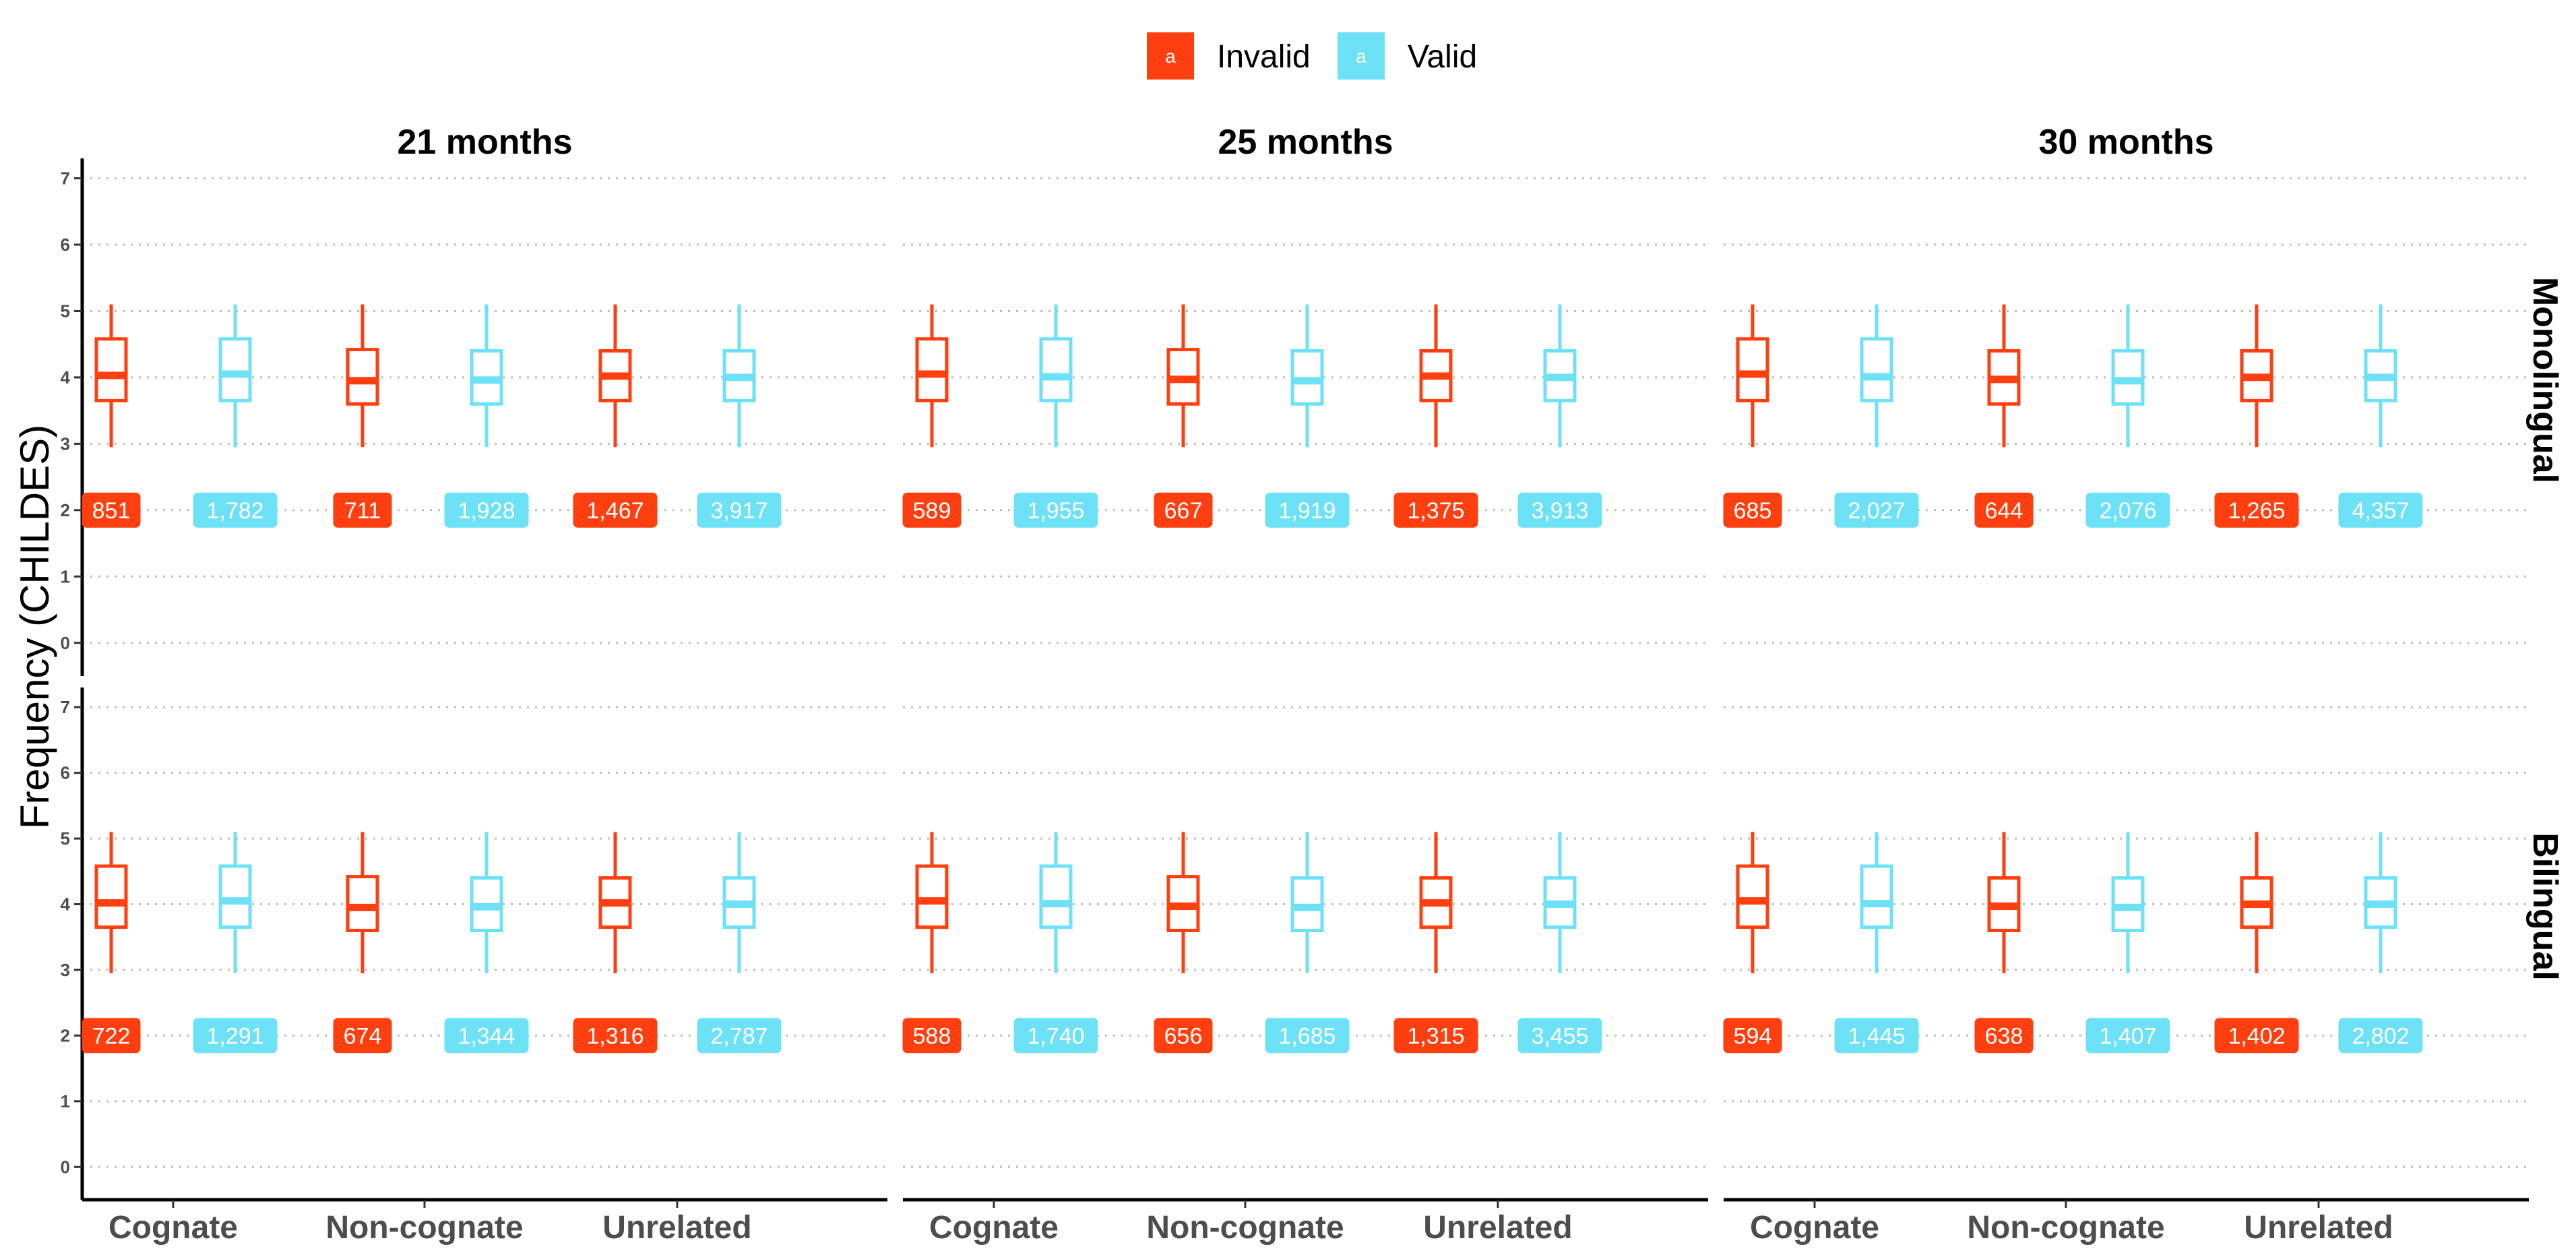  I want to click on y-tick-label: 2, so click(65, 510).